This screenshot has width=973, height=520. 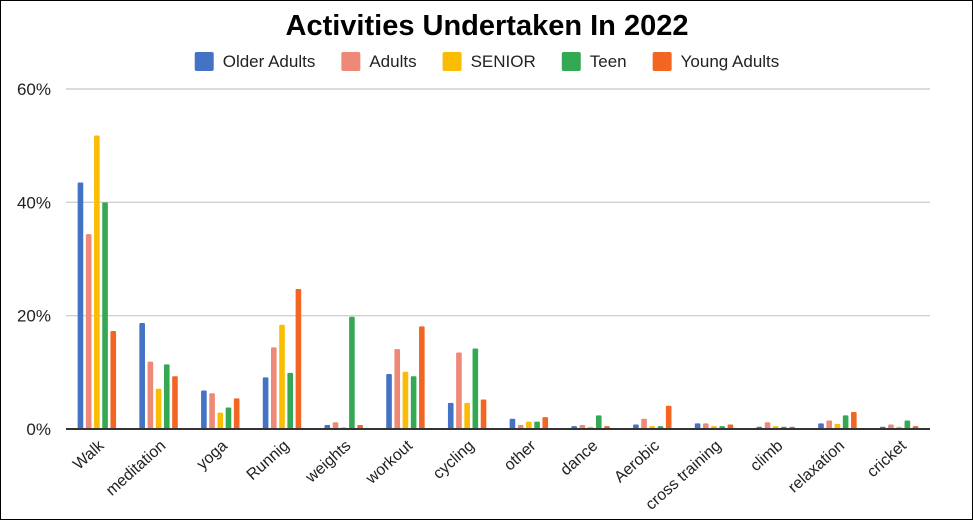 I want to click on bar-workout-adults, so click(x=397, y=389).